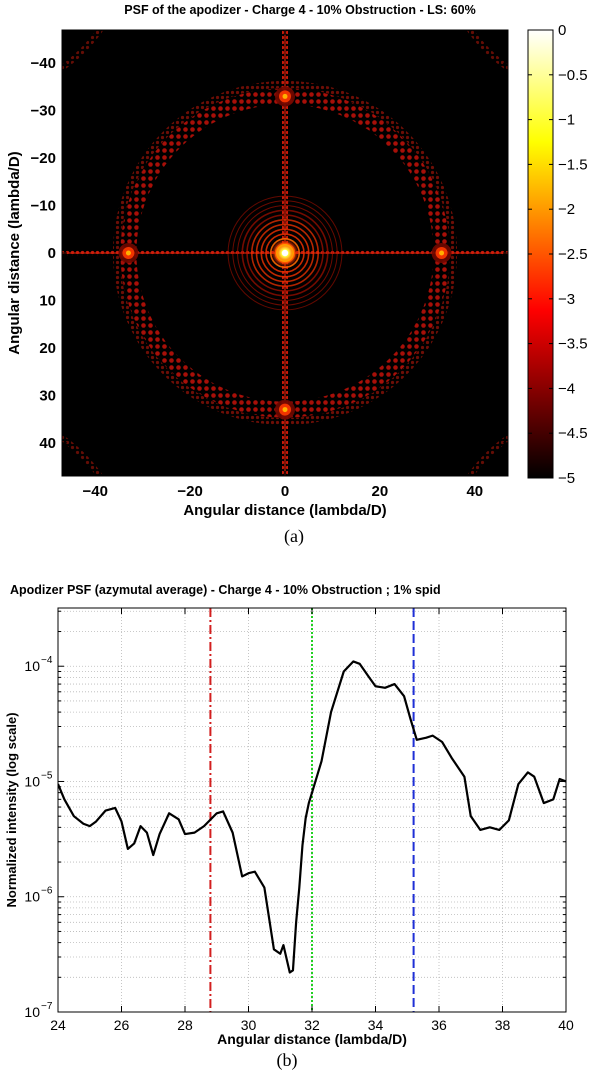 The width and height of the screenshot is (600, 1073). Describe the element at coordinates (566, 299) in the screenshot. I see `colorbar-tick-label: −3` at that location.